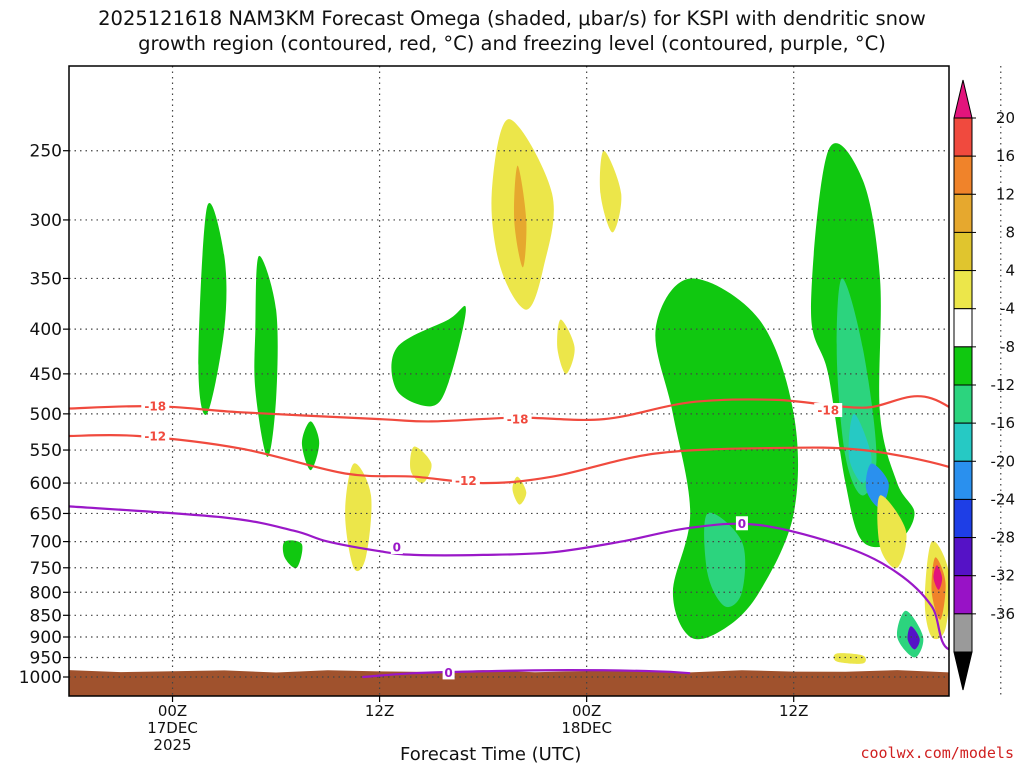 The image size is (1024, 768). What do you see at coordinates (1005, 194) in the screenshot?
I see `colorbar-label: 12` at bounding box center [1005, 194].